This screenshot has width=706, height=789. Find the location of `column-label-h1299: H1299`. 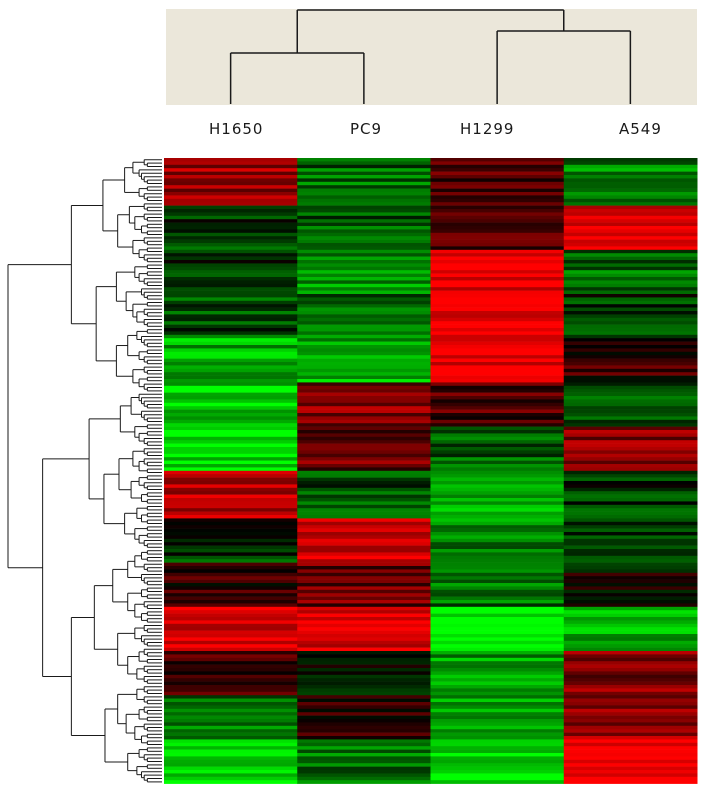

column-label-h1299: H1299 is located at coordinates (487, 129).